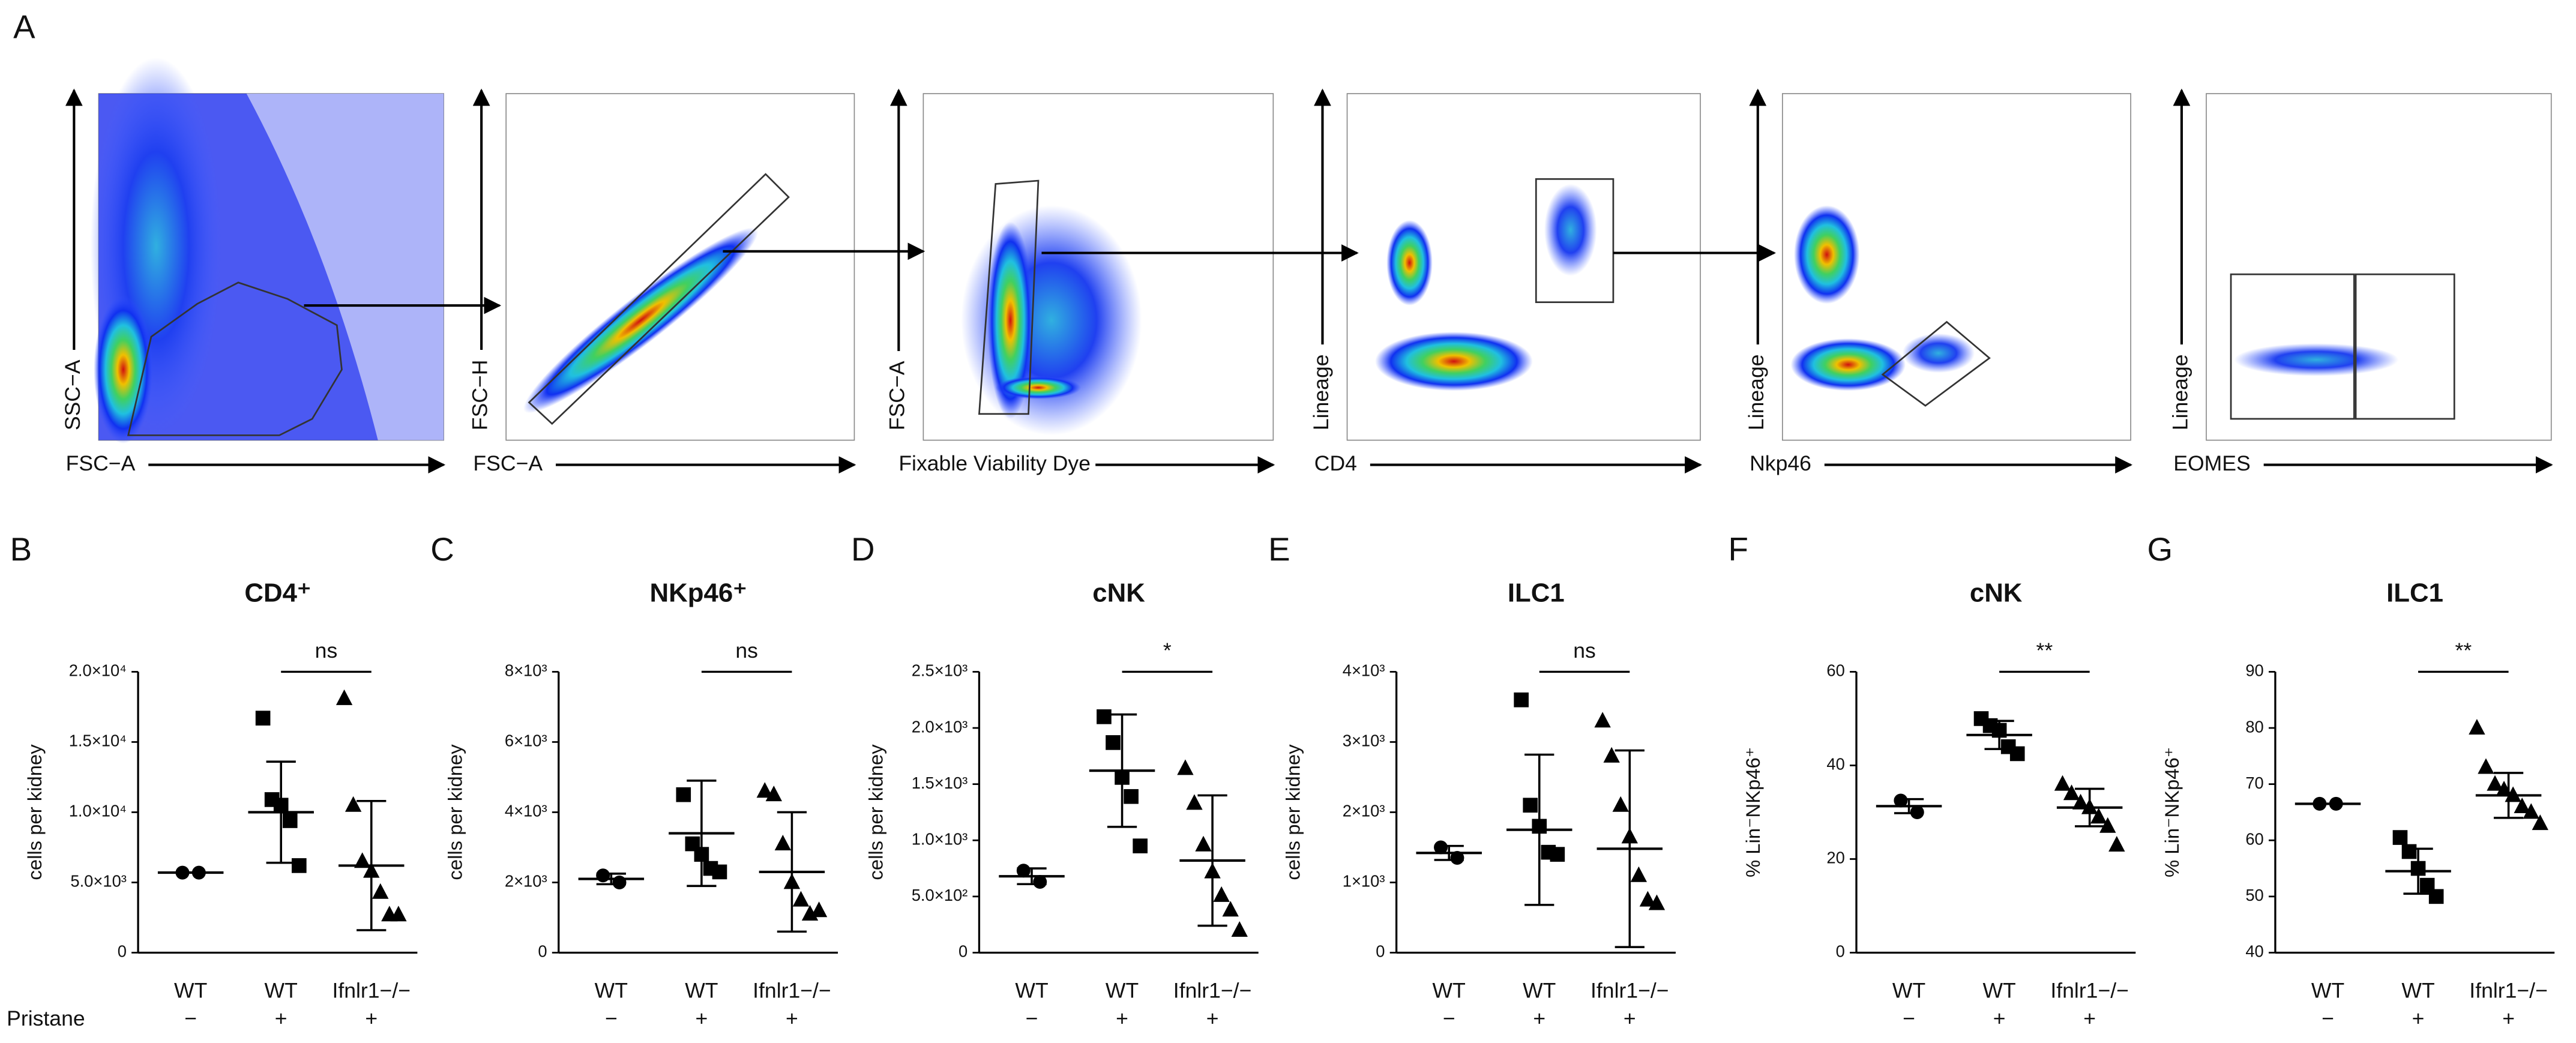 The image size is (2576, 1043). Describe the element at coordinates (2254, 895) in the screenshot. I see `y-tick-label: 50` at that location.